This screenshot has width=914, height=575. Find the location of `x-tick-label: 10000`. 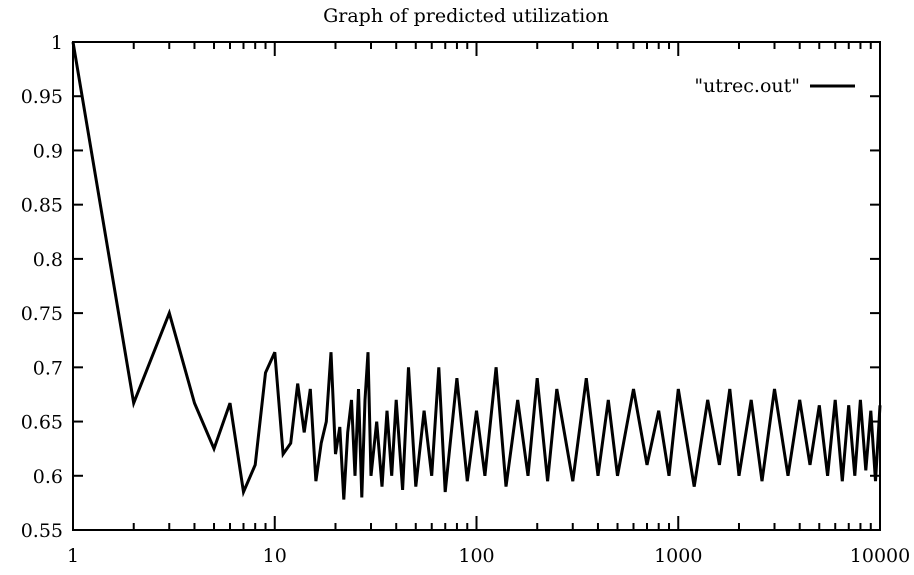

x-tick-label: 10000 is located at coordinates (880, 556).